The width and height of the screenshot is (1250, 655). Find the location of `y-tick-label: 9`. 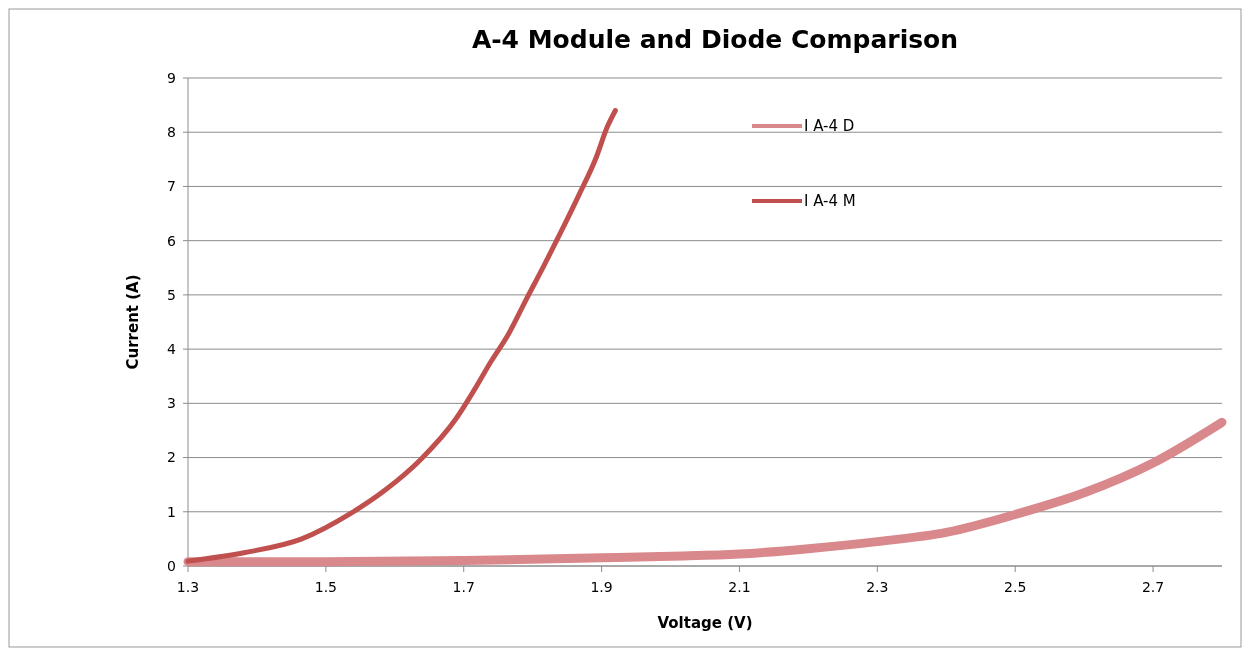

y-tick-label: 9 is located at coordinates (171, 77).